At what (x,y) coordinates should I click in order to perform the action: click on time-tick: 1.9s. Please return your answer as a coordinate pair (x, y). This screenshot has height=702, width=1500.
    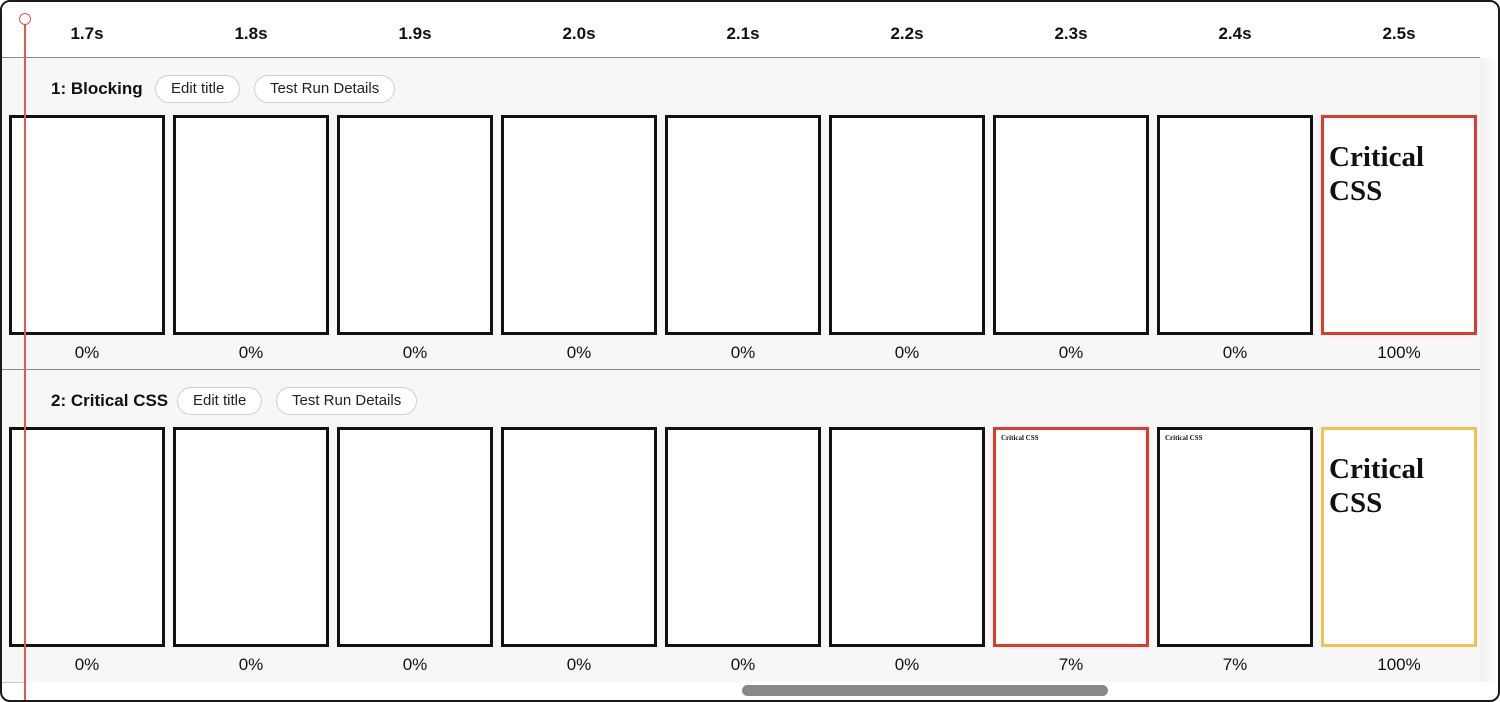
    Looking at the image, I should click on (415, 33).